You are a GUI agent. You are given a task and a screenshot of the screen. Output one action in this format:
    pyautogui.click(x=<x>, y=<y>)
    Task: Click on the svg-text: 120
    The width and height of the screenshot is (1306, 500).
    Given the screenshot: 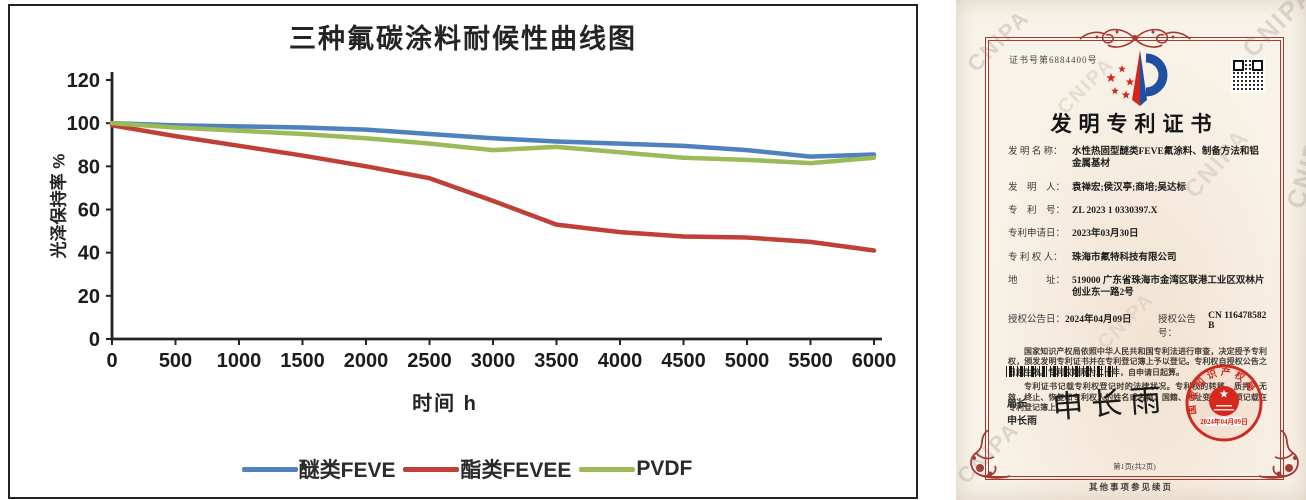 What is the action you would take?
    pyautogui.click(x=83, y=81)
    